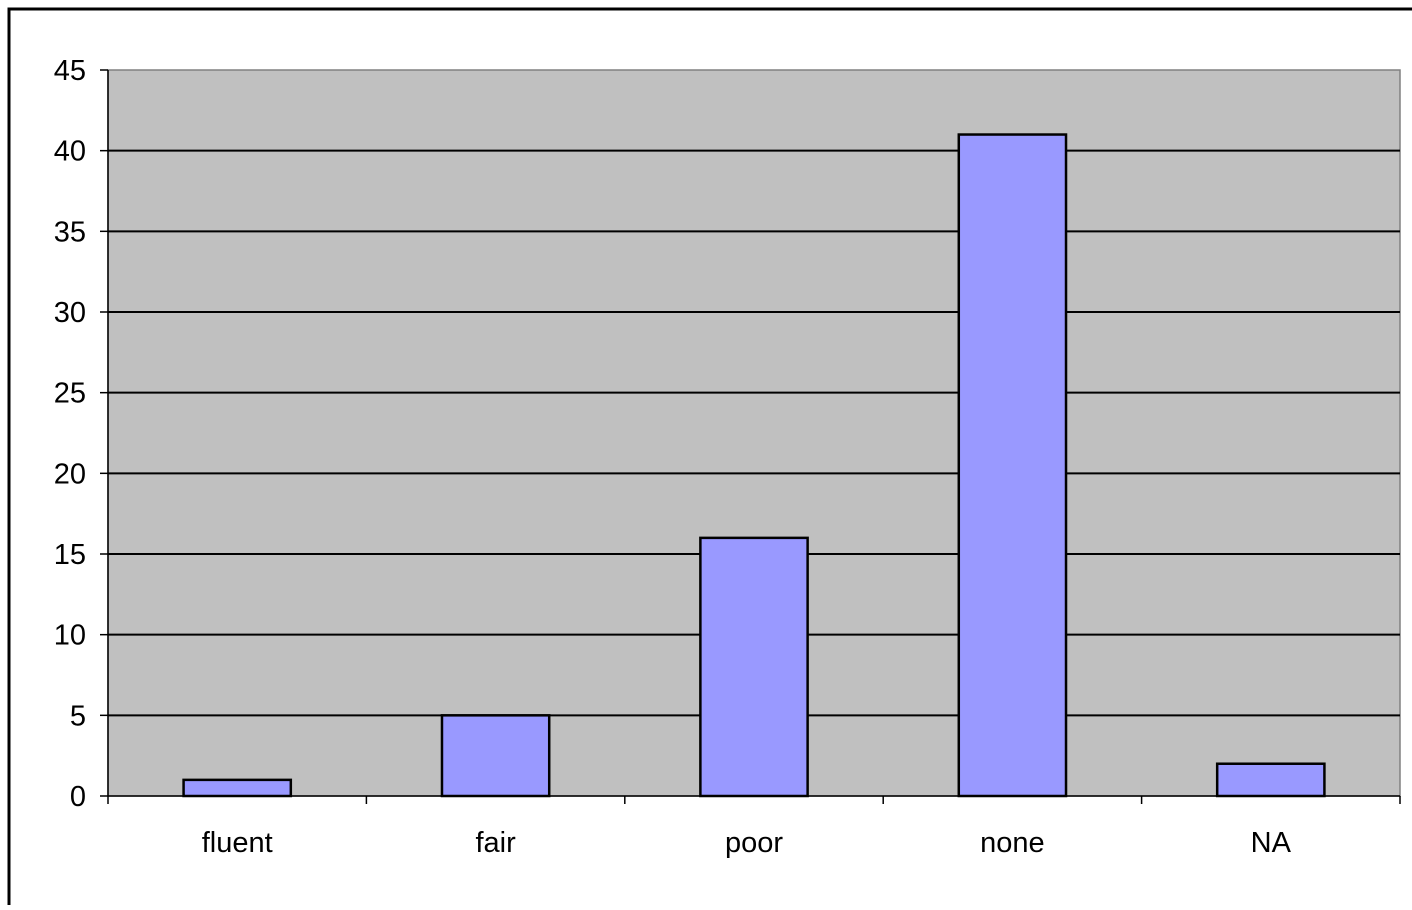 Image resolution: width=1412 pixels, height=910 pixels. I want to click on y-tick-label: 20, so click(70, 474).